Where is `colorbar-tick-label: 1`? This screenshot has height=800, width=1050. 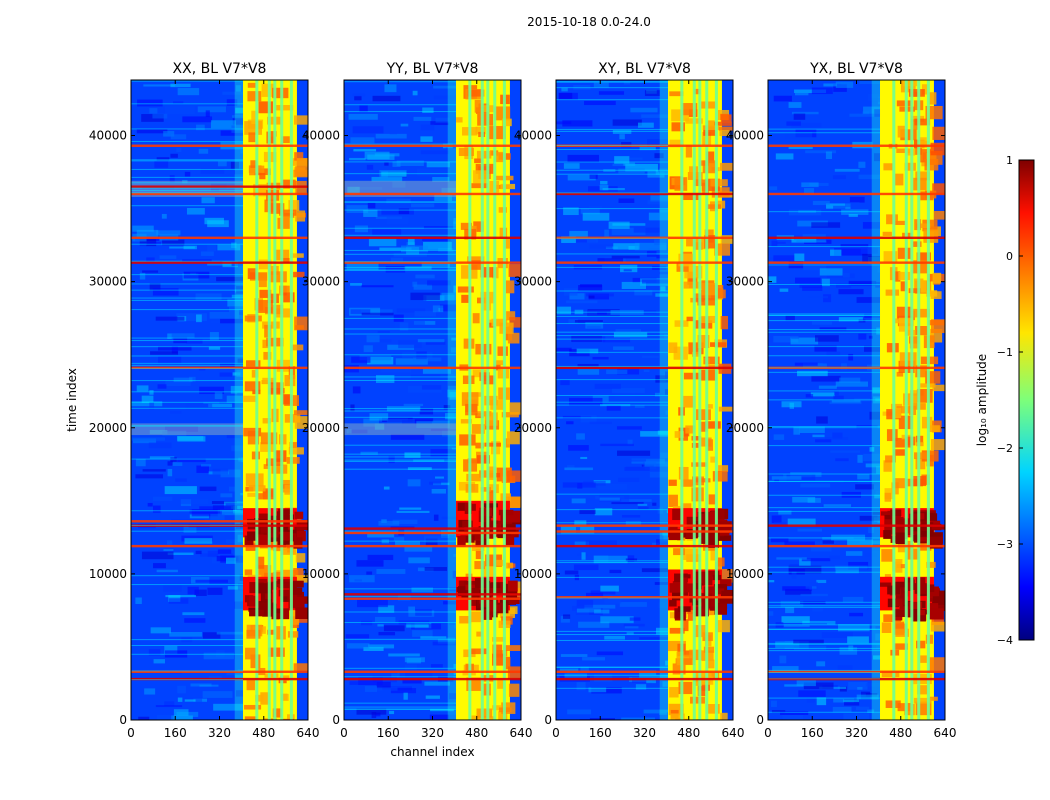 colorbar-tick-label: 1 is located at coordinates (1009, 160).